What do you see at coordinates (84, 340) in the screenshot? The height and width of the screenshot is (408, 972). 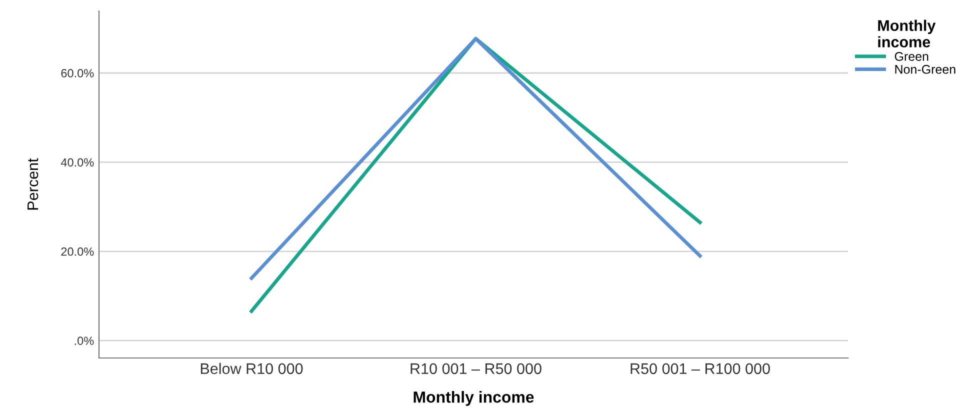 I see `y-tick-label: .0%` at bounding box center [84, 340].